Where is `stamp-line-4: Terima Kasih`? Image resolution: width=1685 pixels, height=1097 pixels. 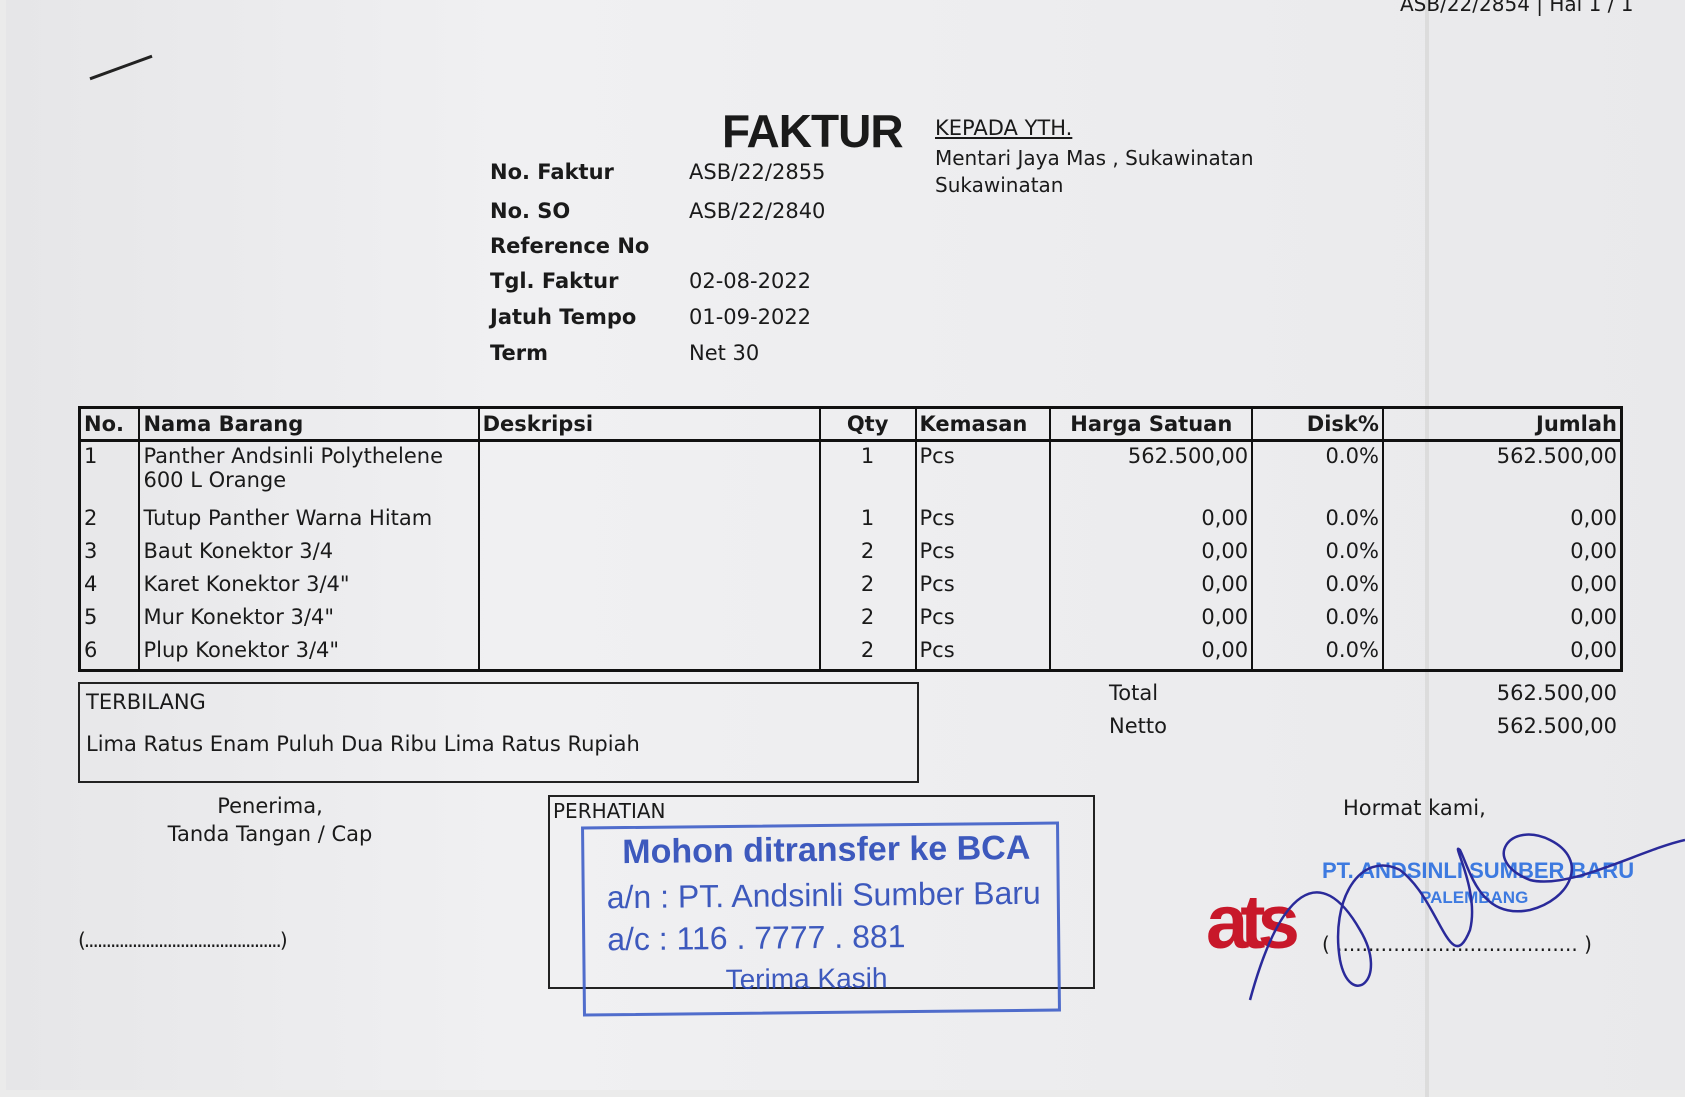
stamp-line-4: Terima Kasih is located at coordinates (806, 979).